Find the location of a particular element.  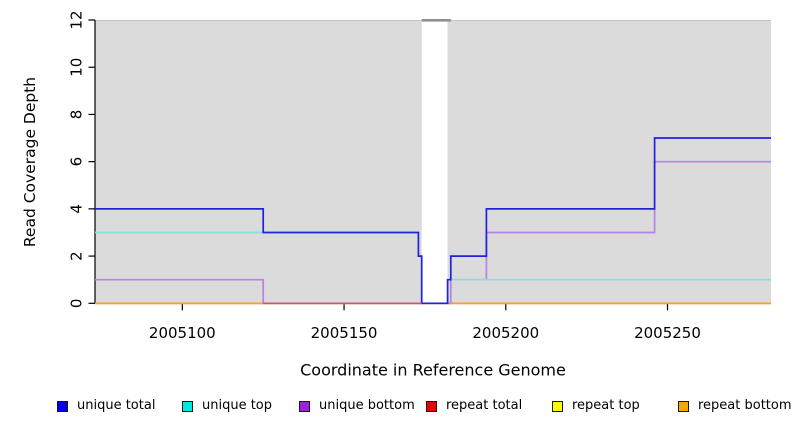

legend-label-repeat-total: repeat total is located at coordinates (484, 405).